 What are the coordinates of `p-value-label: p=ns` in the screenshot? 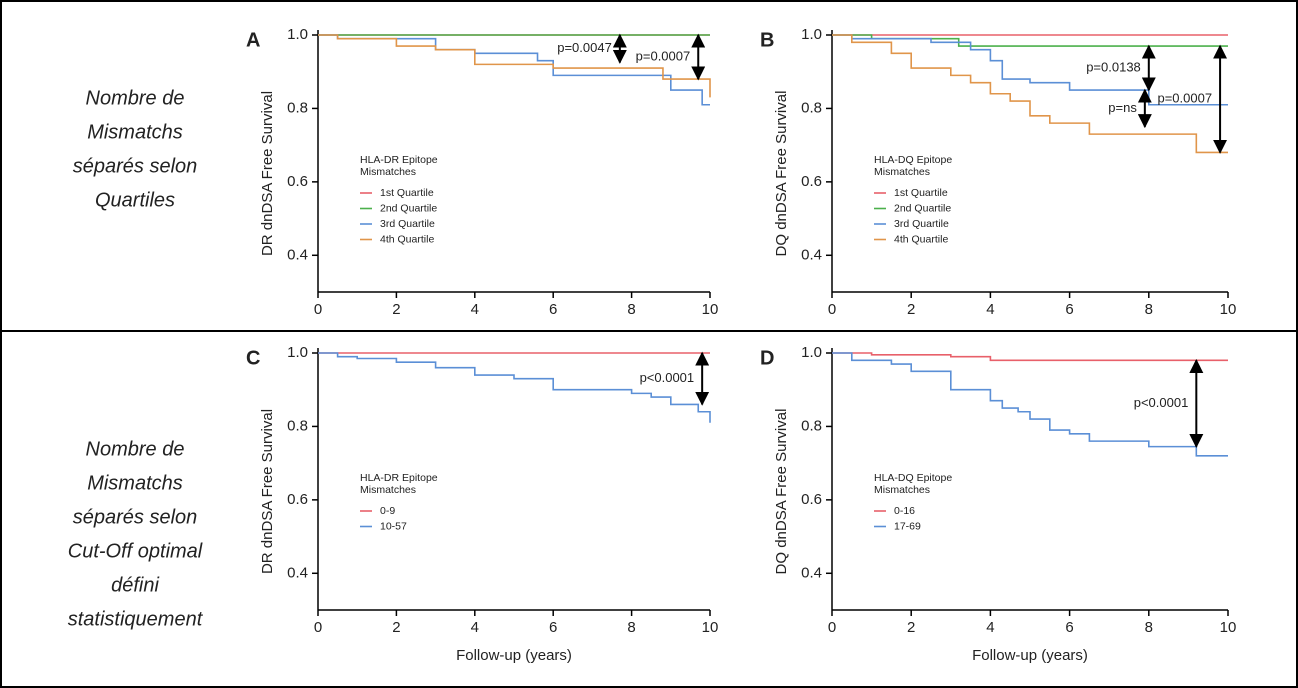 It's located at (1122, 107).